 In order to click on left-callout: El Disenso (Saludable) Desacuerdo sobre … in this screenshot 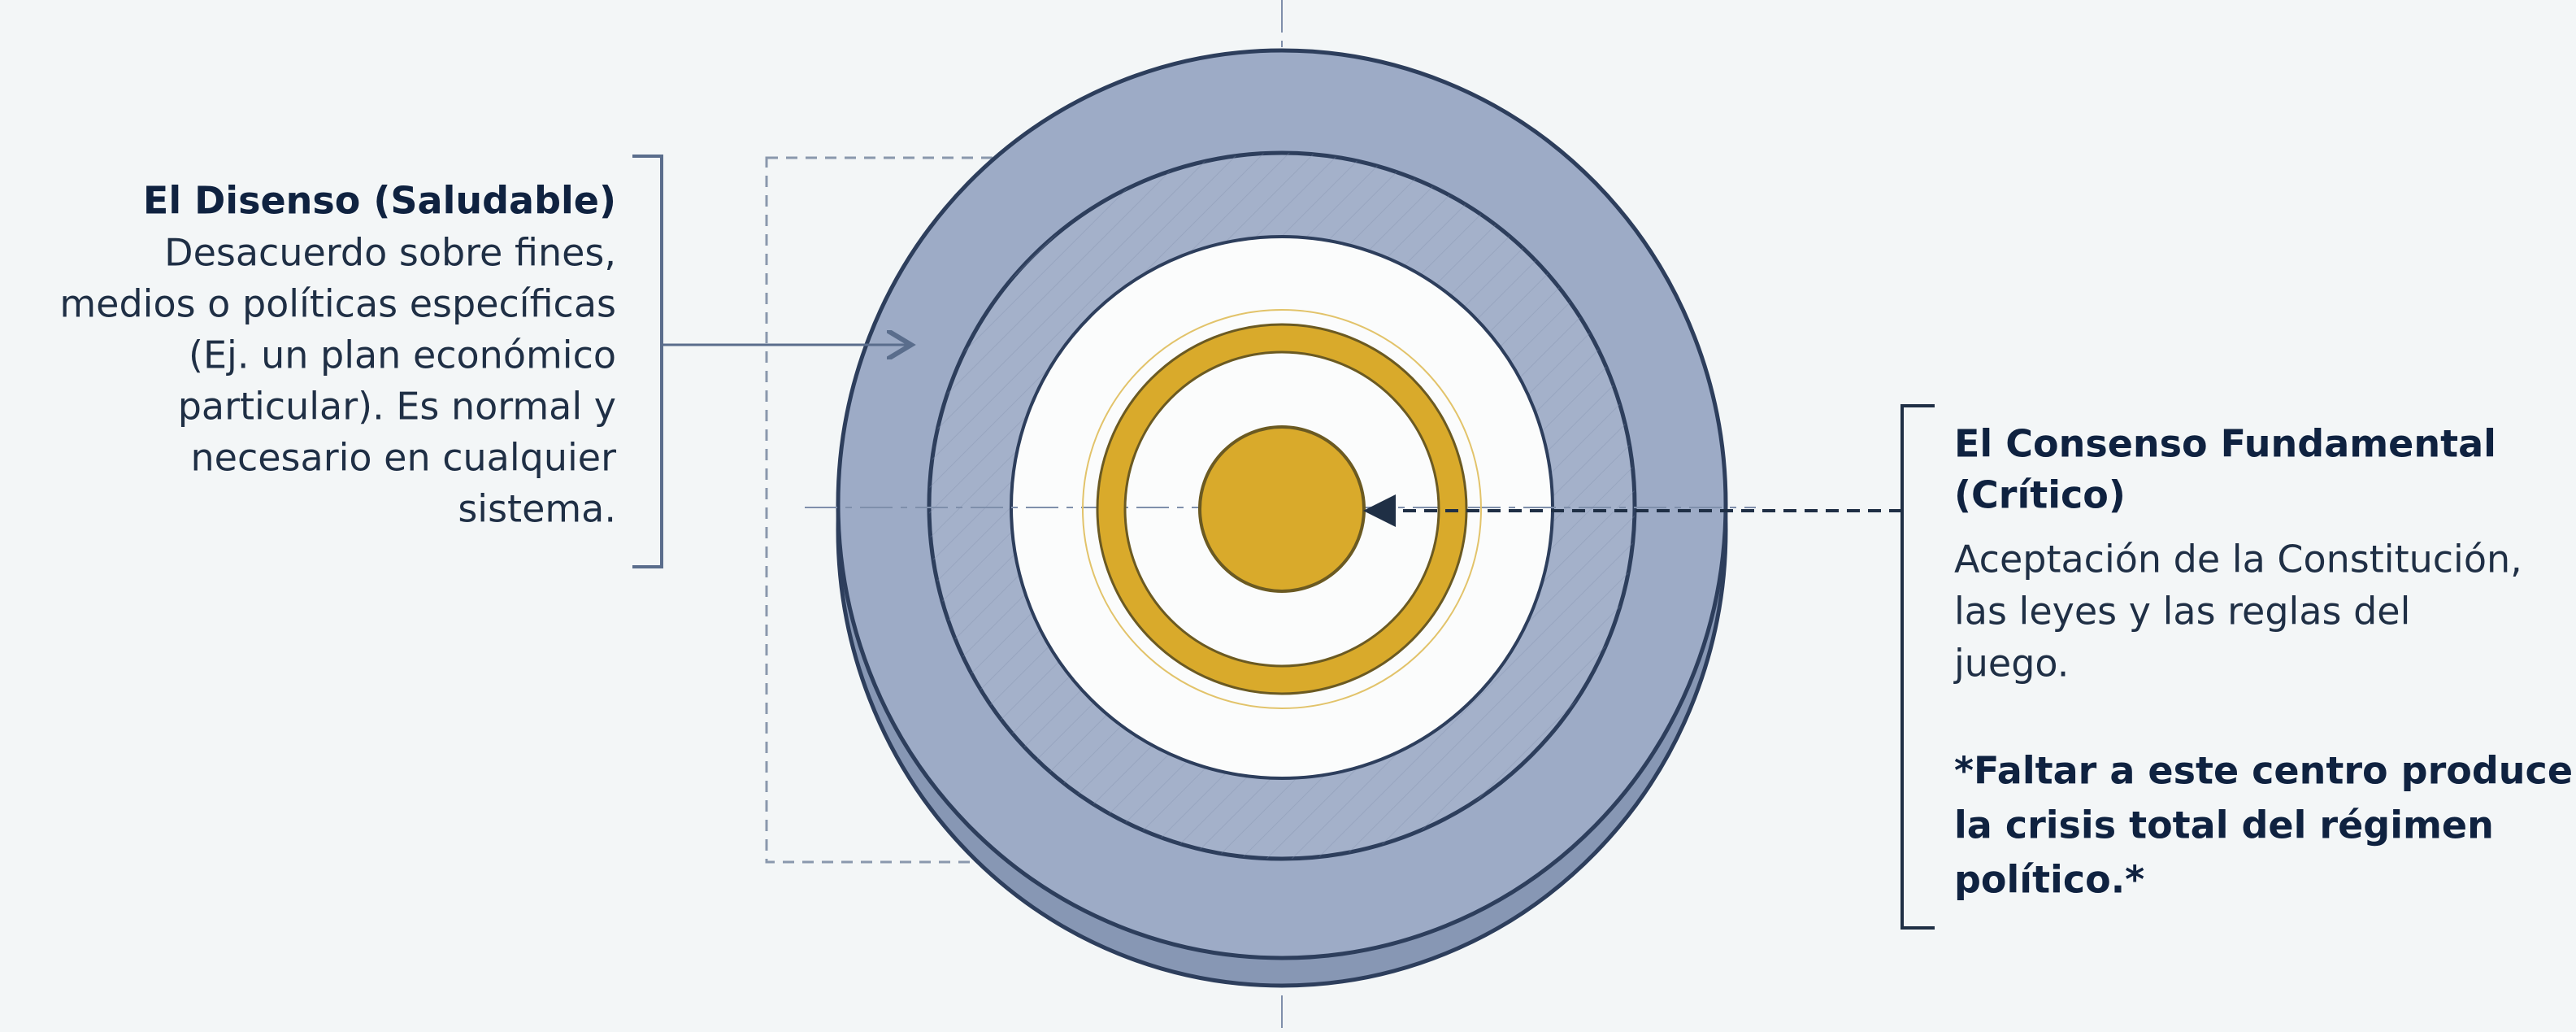, I will do `click(485, 361)`.